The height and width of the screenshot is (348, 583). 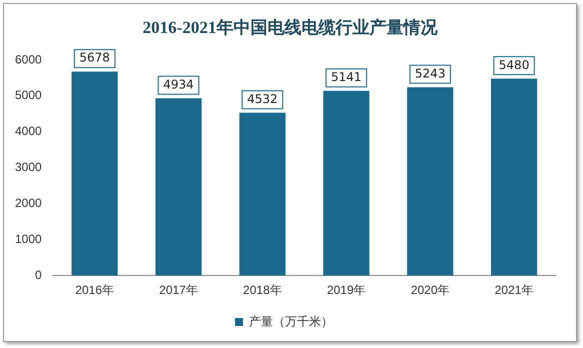 I want to click on y-tick-label: 4000, so click(x=28, y=131).